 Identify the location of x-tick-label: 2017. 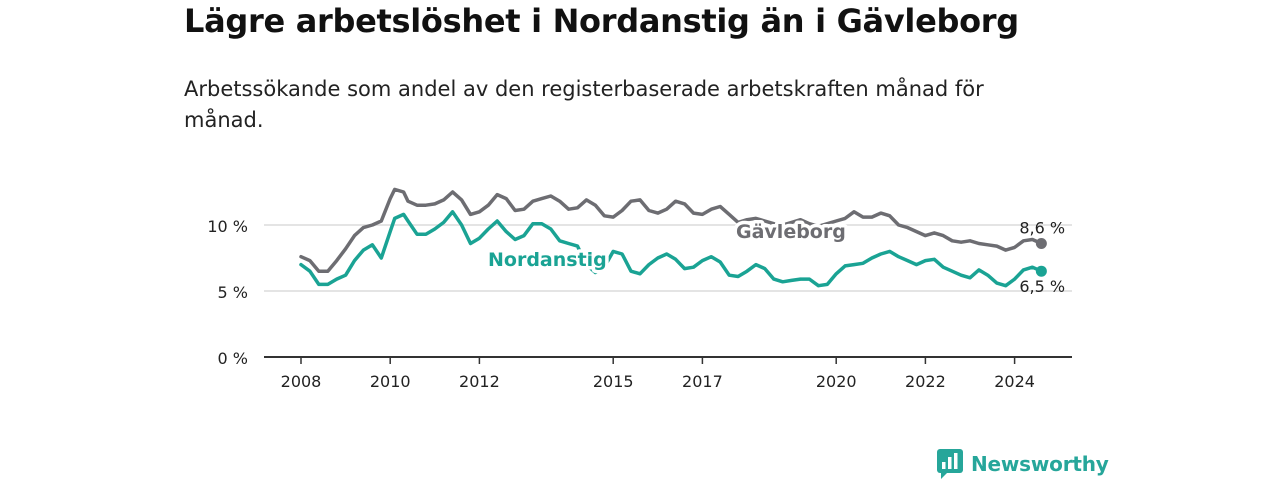
(702, 381).